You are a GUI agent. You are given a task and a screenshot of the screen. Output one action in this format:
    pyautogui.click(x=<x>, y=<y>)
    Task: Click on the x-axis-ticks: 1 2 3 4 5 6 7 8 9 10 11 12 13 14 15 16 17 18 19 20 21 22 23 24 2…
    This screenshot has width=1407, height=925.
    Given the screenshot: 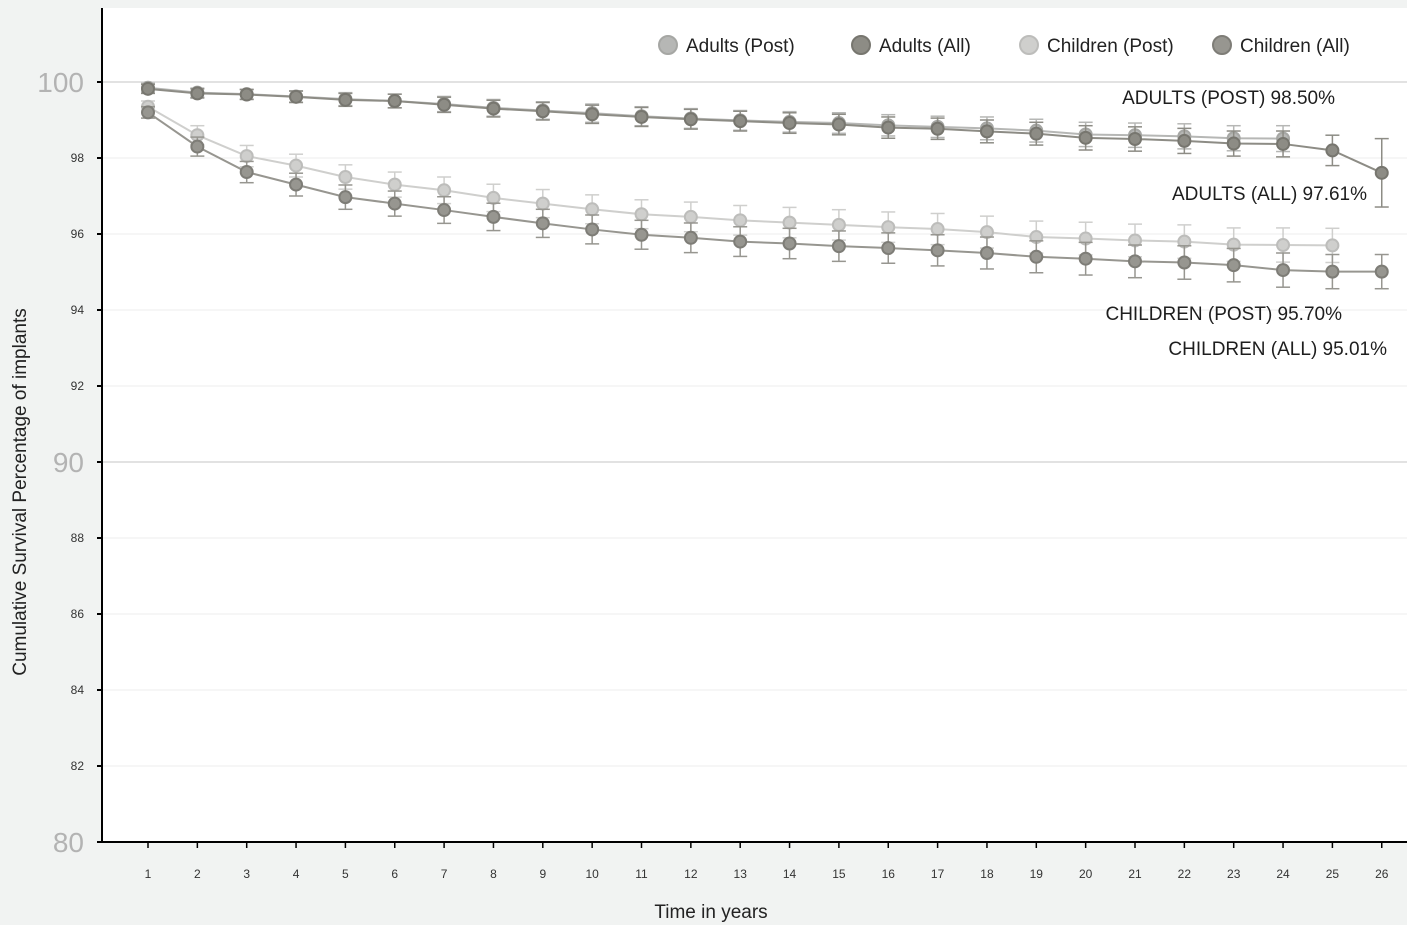 What is the action you would take?
    pyautogui.click(x=767, y=861)
    